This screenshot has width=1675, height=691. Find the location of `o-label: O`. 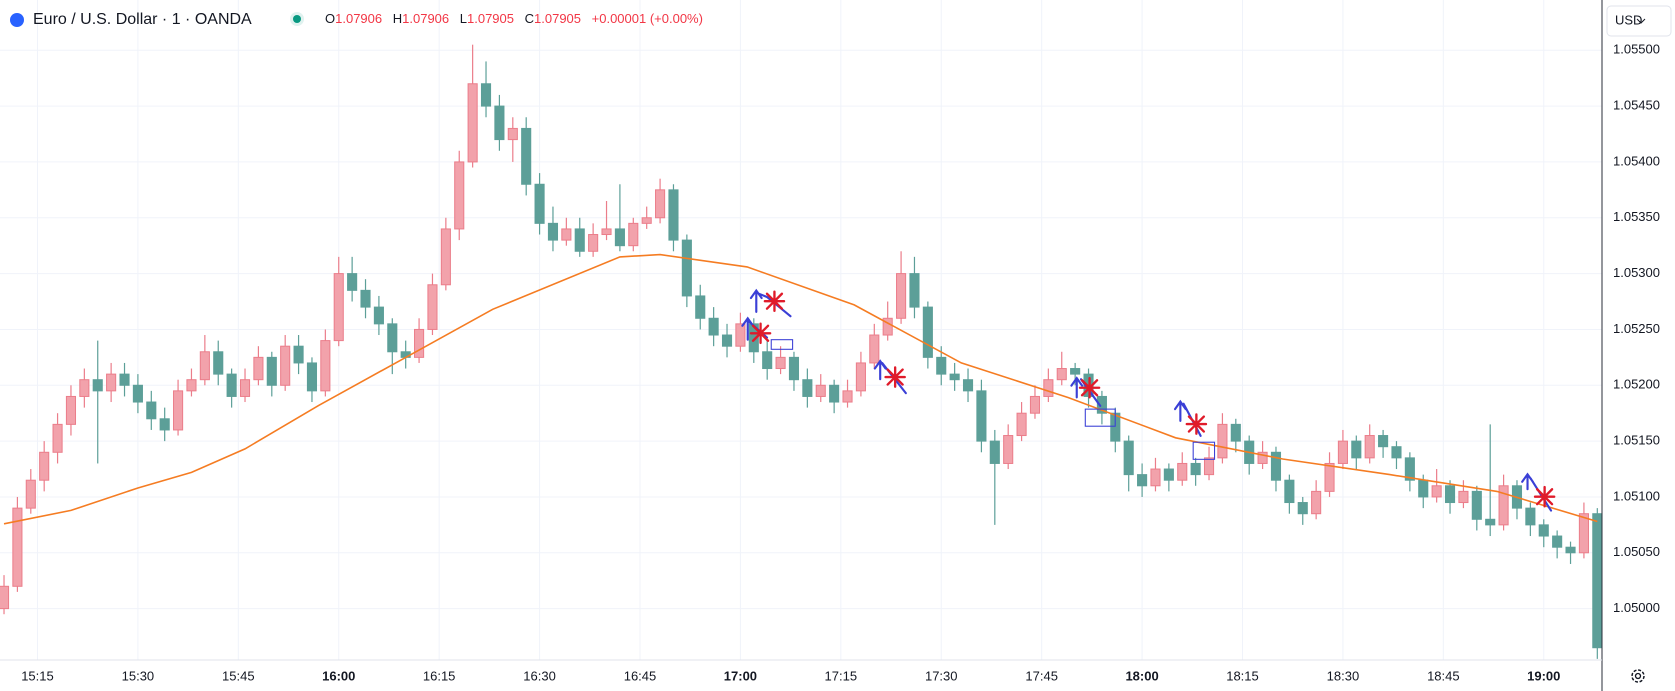

o-label: O is located at coordinates (330, 18).